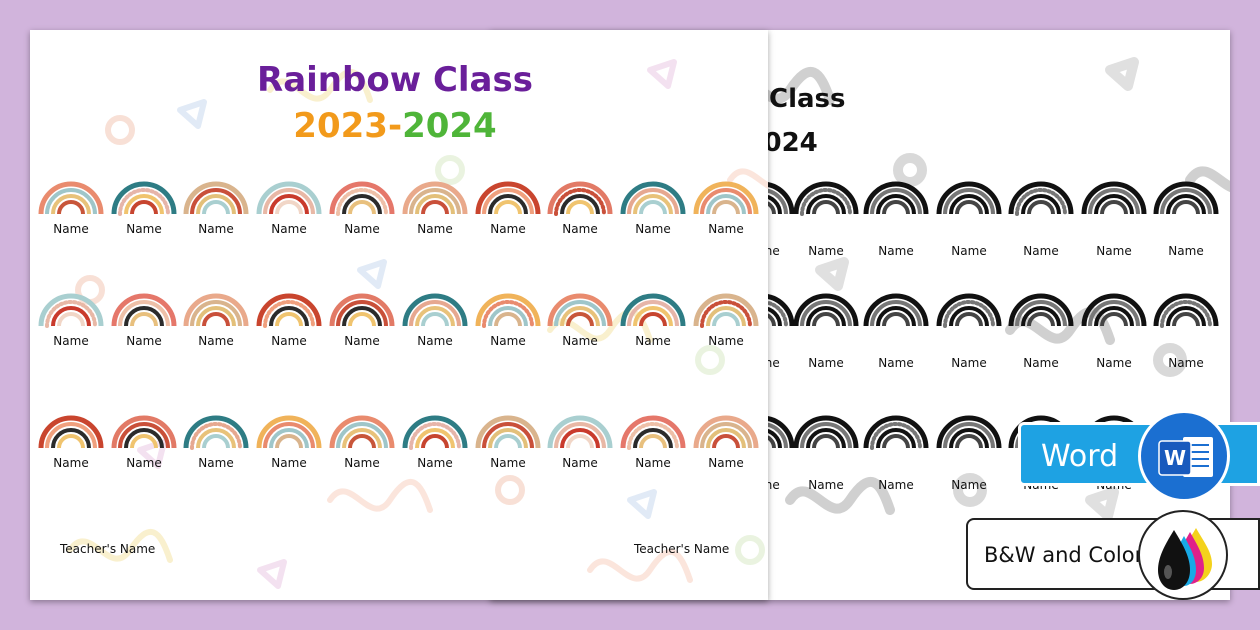 This screenshot has height=630, width=1260. I want to click on word-document-icon: W, so click(1184, 456).